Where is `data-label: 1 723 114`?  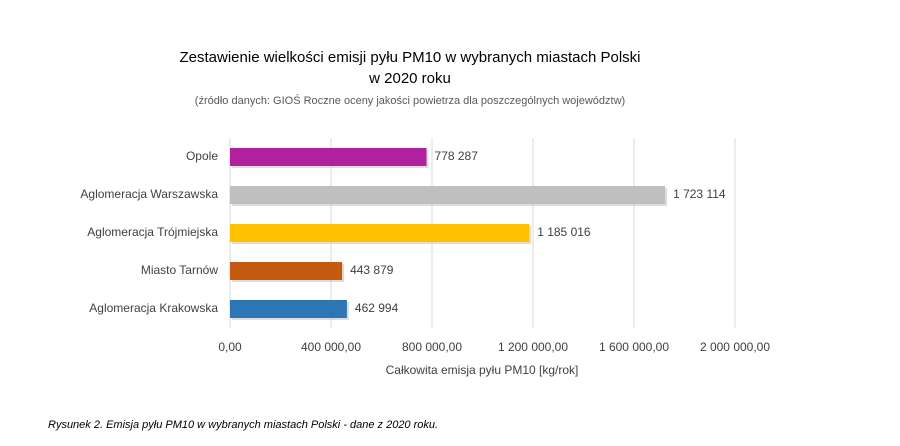
data-label: 1 723 114 is located at coordinates (699, 194).